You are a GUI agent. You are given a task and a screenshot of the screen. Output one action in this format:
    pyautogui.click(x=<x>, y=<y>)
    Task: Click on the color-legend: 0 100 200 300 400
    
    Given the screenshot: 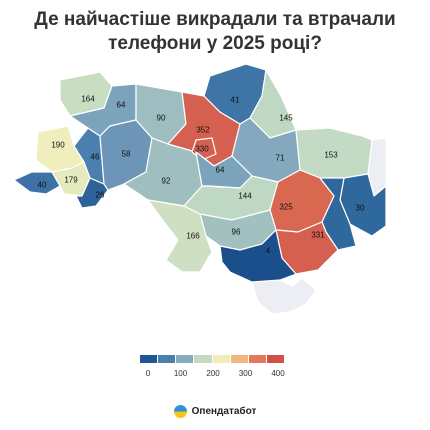 What is the action you would take?
    pyautogui.click(x=215, y=370)
    